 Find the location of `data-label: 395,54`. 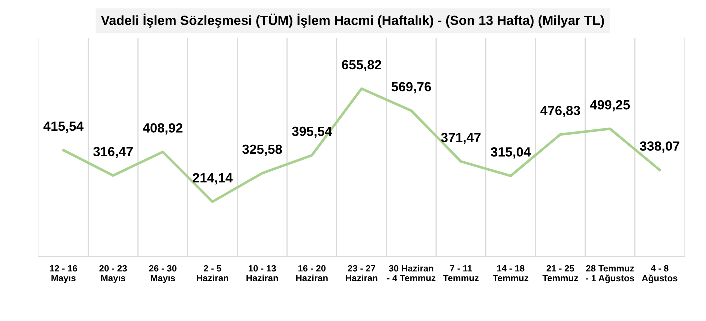

data-label: 395,54 is located at coordinates (312, 132).